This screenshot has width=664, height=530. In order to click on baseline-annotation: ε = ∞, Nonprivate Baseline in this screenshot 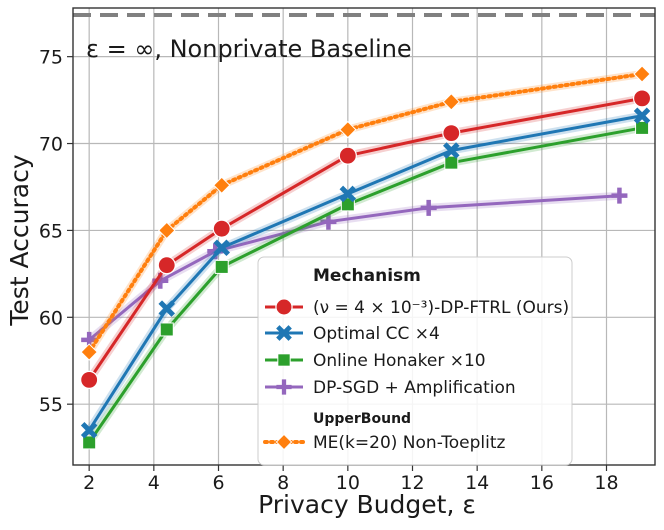, I will do `click(249, 49)`.